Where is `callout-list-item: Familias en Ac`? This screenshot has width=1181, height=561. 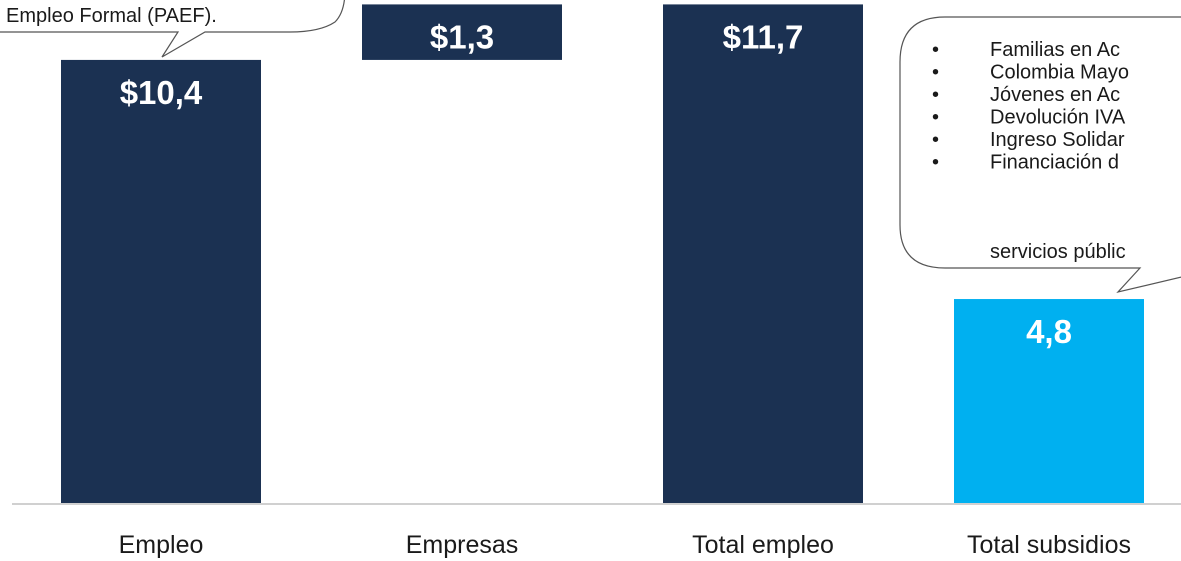 callout-list-item: Familias en Ac is located at coordinates (1055, 50).